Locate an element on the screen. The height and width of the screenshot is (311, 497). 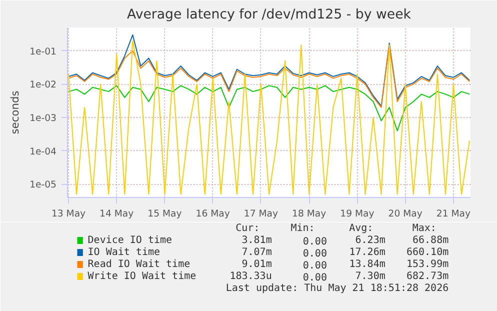
legend-label: Device IO time is located at coordinates (130, 240).